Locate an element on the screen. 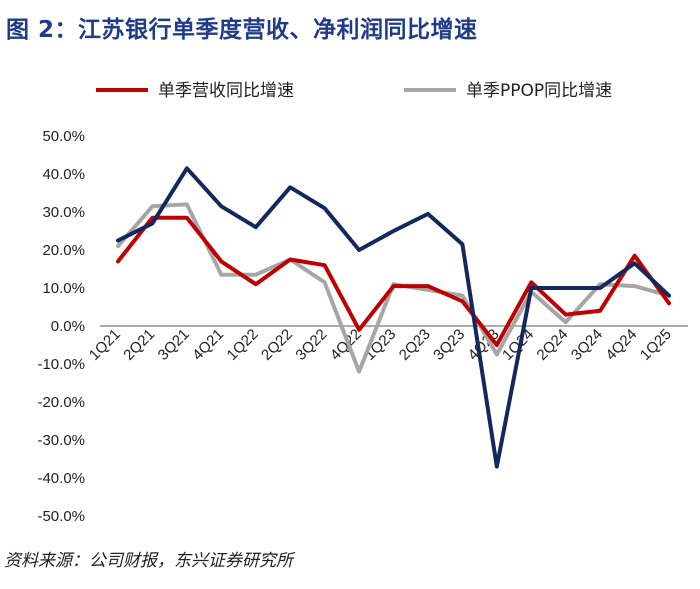  x-tick-label: 2Q24 is located at coordinates (553, 345).